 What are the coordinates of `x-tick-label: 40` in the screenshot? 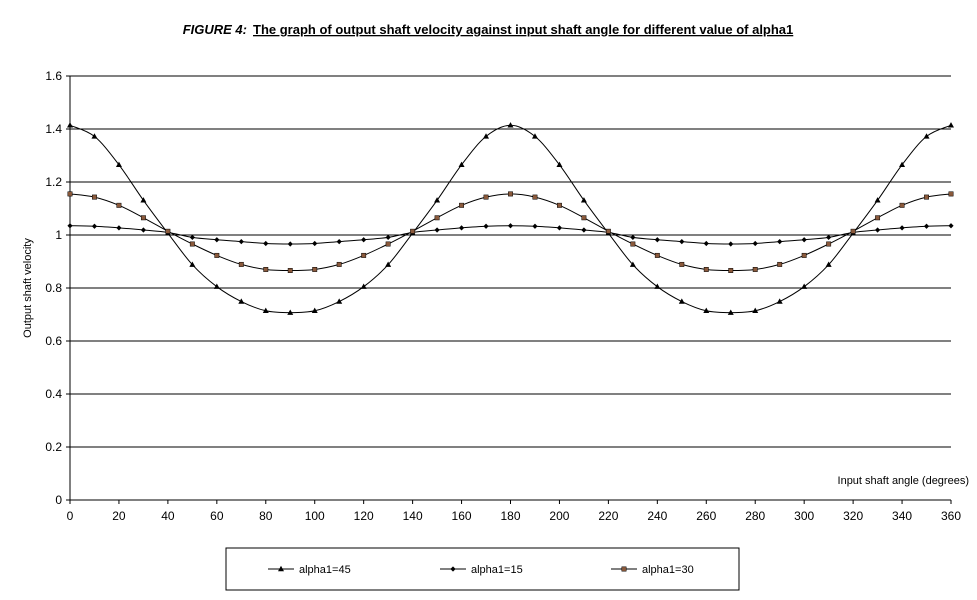 It's located at (168, 516).